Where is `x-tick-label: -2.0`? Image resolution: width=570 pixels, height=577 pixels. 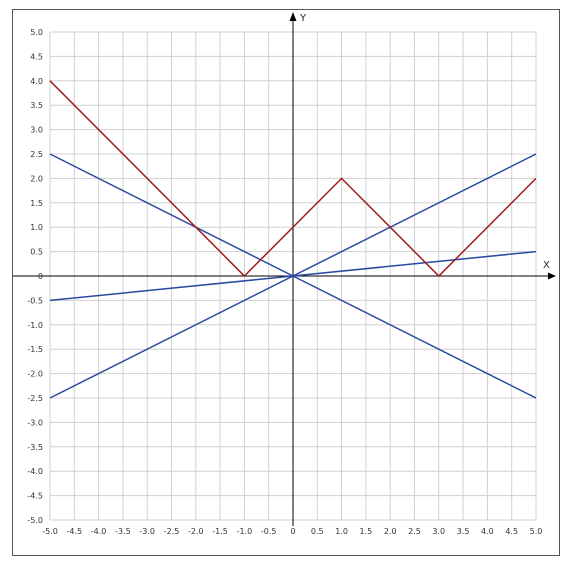 x-tick-label: -2.0 is located at coordinates (196, 531).